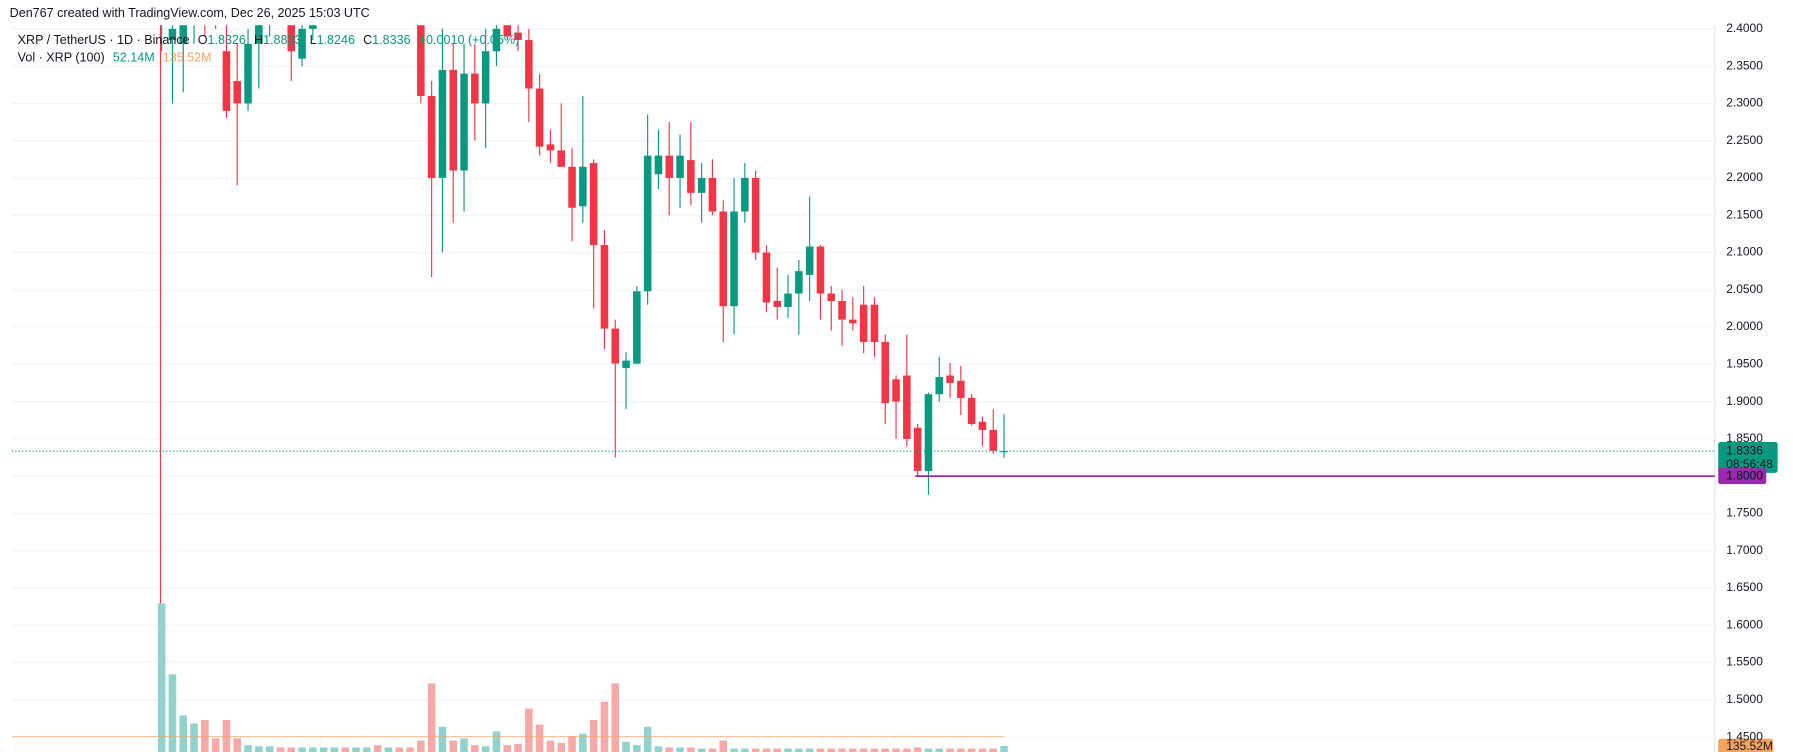 This screenshot has width=1793, height=752. What do you see at coordinates (1749, 464) in the screenshot?
I see `countdown: 08:56:48` at bounding box center [1749, 464].